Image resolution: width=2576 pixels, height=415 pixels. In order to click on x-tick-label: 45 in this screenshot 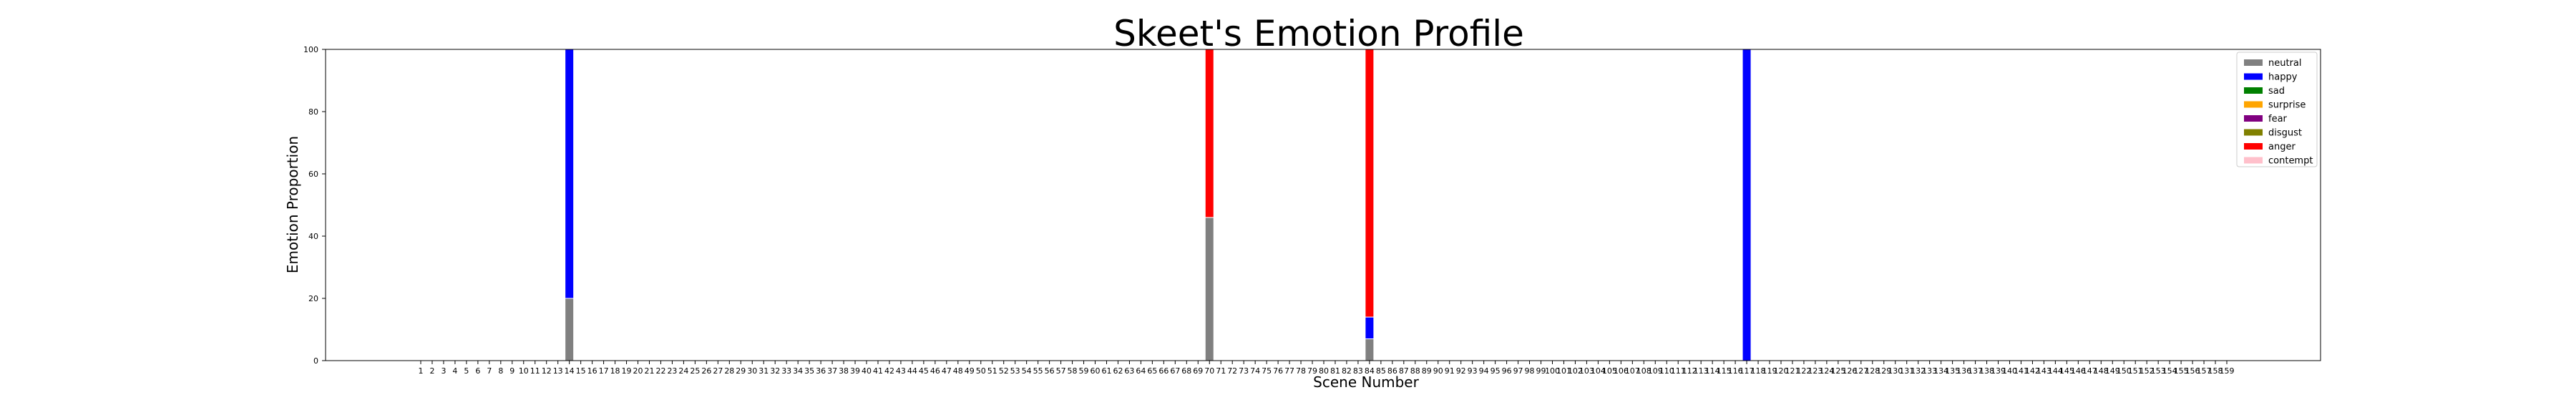, I will do `click(924, 371)`.